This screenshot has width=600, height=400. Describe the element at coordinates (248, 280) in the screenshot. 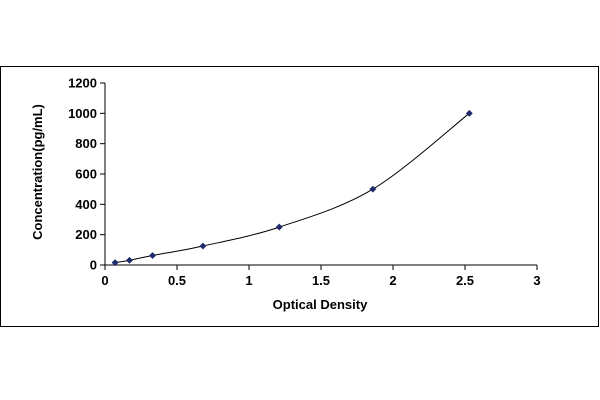

I see `x-tick-label: 1` at that location.